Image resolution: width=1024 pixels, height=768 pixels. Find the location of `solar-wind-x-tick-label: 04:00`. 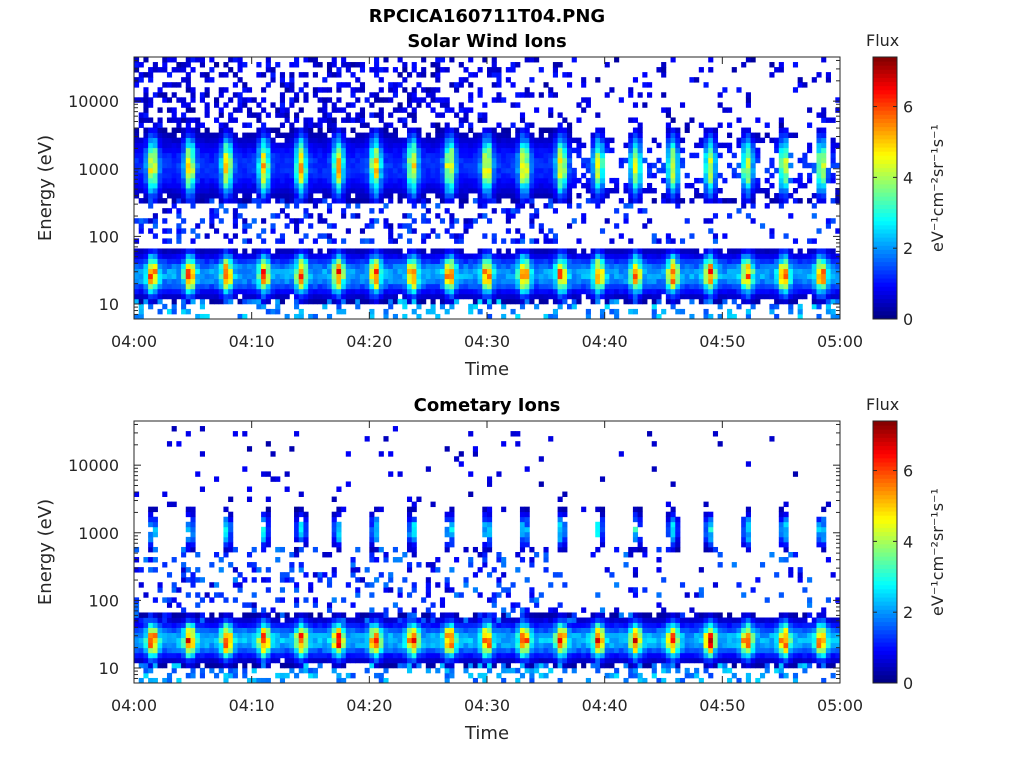

solar-wind-x-tick-label: 04:00 is located at coordinates (134, 341).